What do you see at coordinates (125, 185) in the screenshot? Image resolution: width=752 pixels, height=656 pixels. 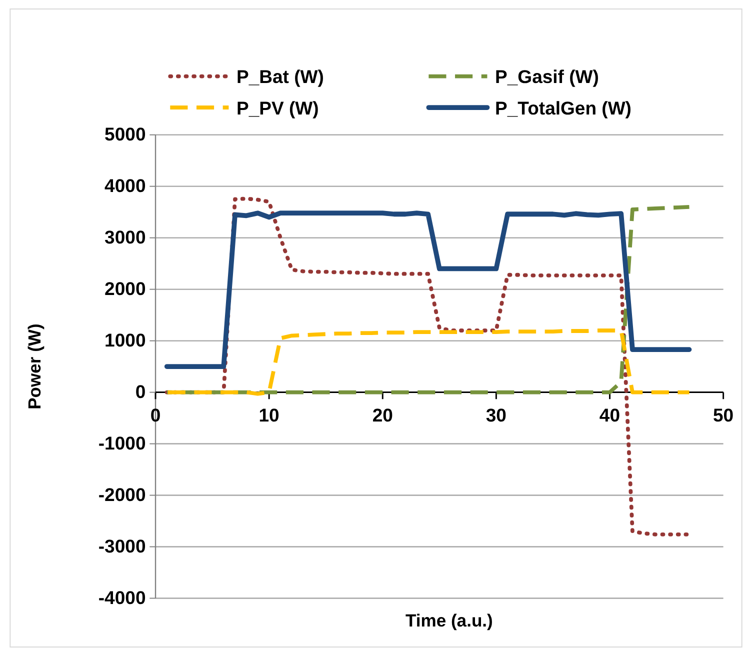 I see `y-tick-label: 4000` at bounding box center [125, 185].